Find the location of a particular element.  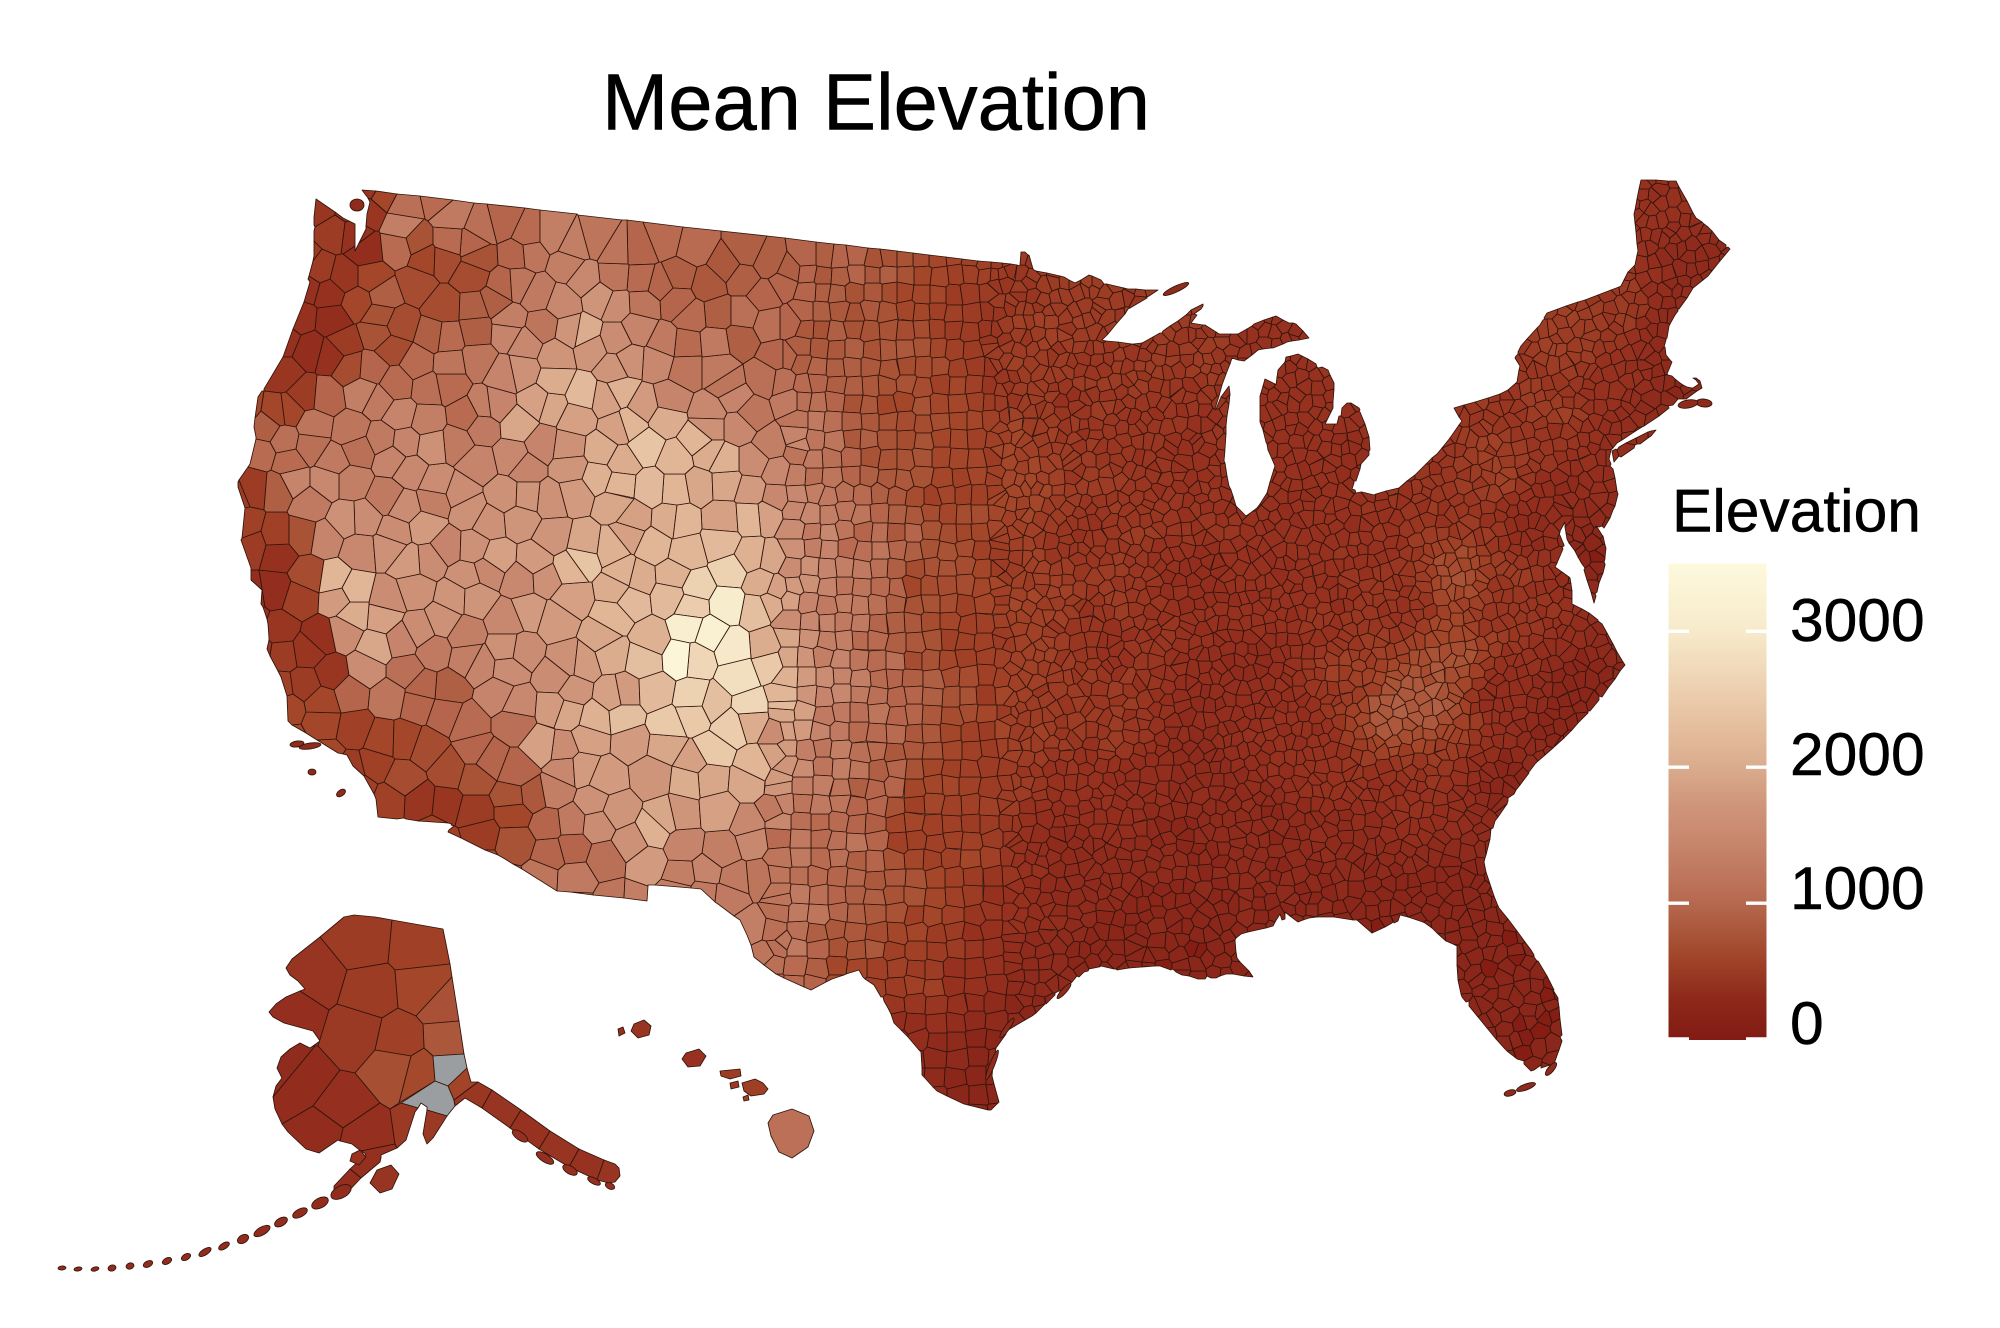

svg-text: 1000 is located at coordinates (1857, 888).